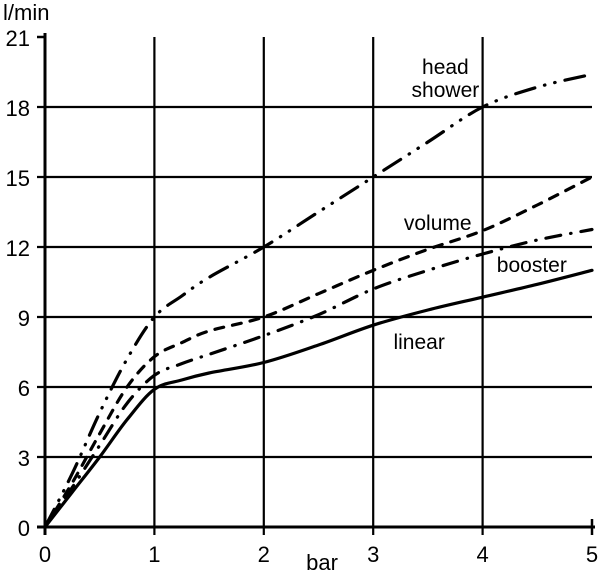 This screenshot has width=600, height=577. Describe the element at coordinates (264, 554) in the screenshot. I see `x-tick-label-2: 2` at that location.